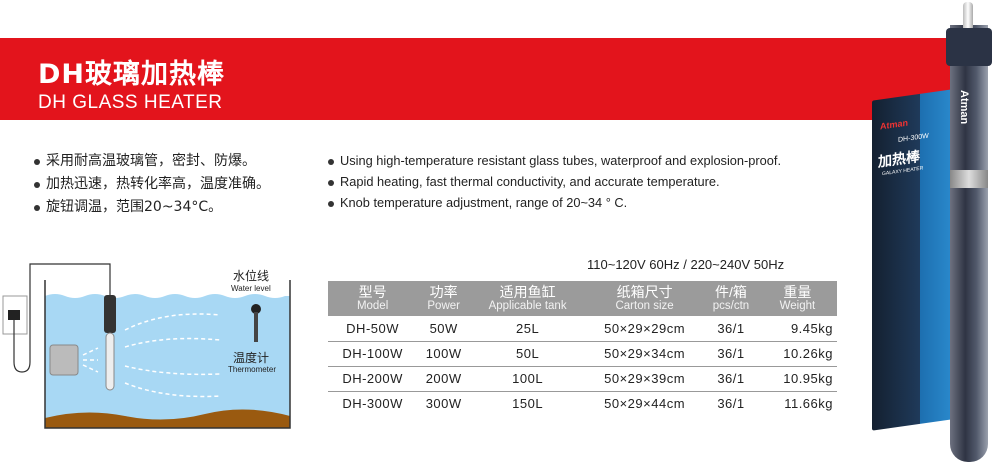 The height and width of the screenshot is (468, 1000). Describe the element at coordinates (528, 354) in the screenshot. I see `table-cell: 50L` at that location.